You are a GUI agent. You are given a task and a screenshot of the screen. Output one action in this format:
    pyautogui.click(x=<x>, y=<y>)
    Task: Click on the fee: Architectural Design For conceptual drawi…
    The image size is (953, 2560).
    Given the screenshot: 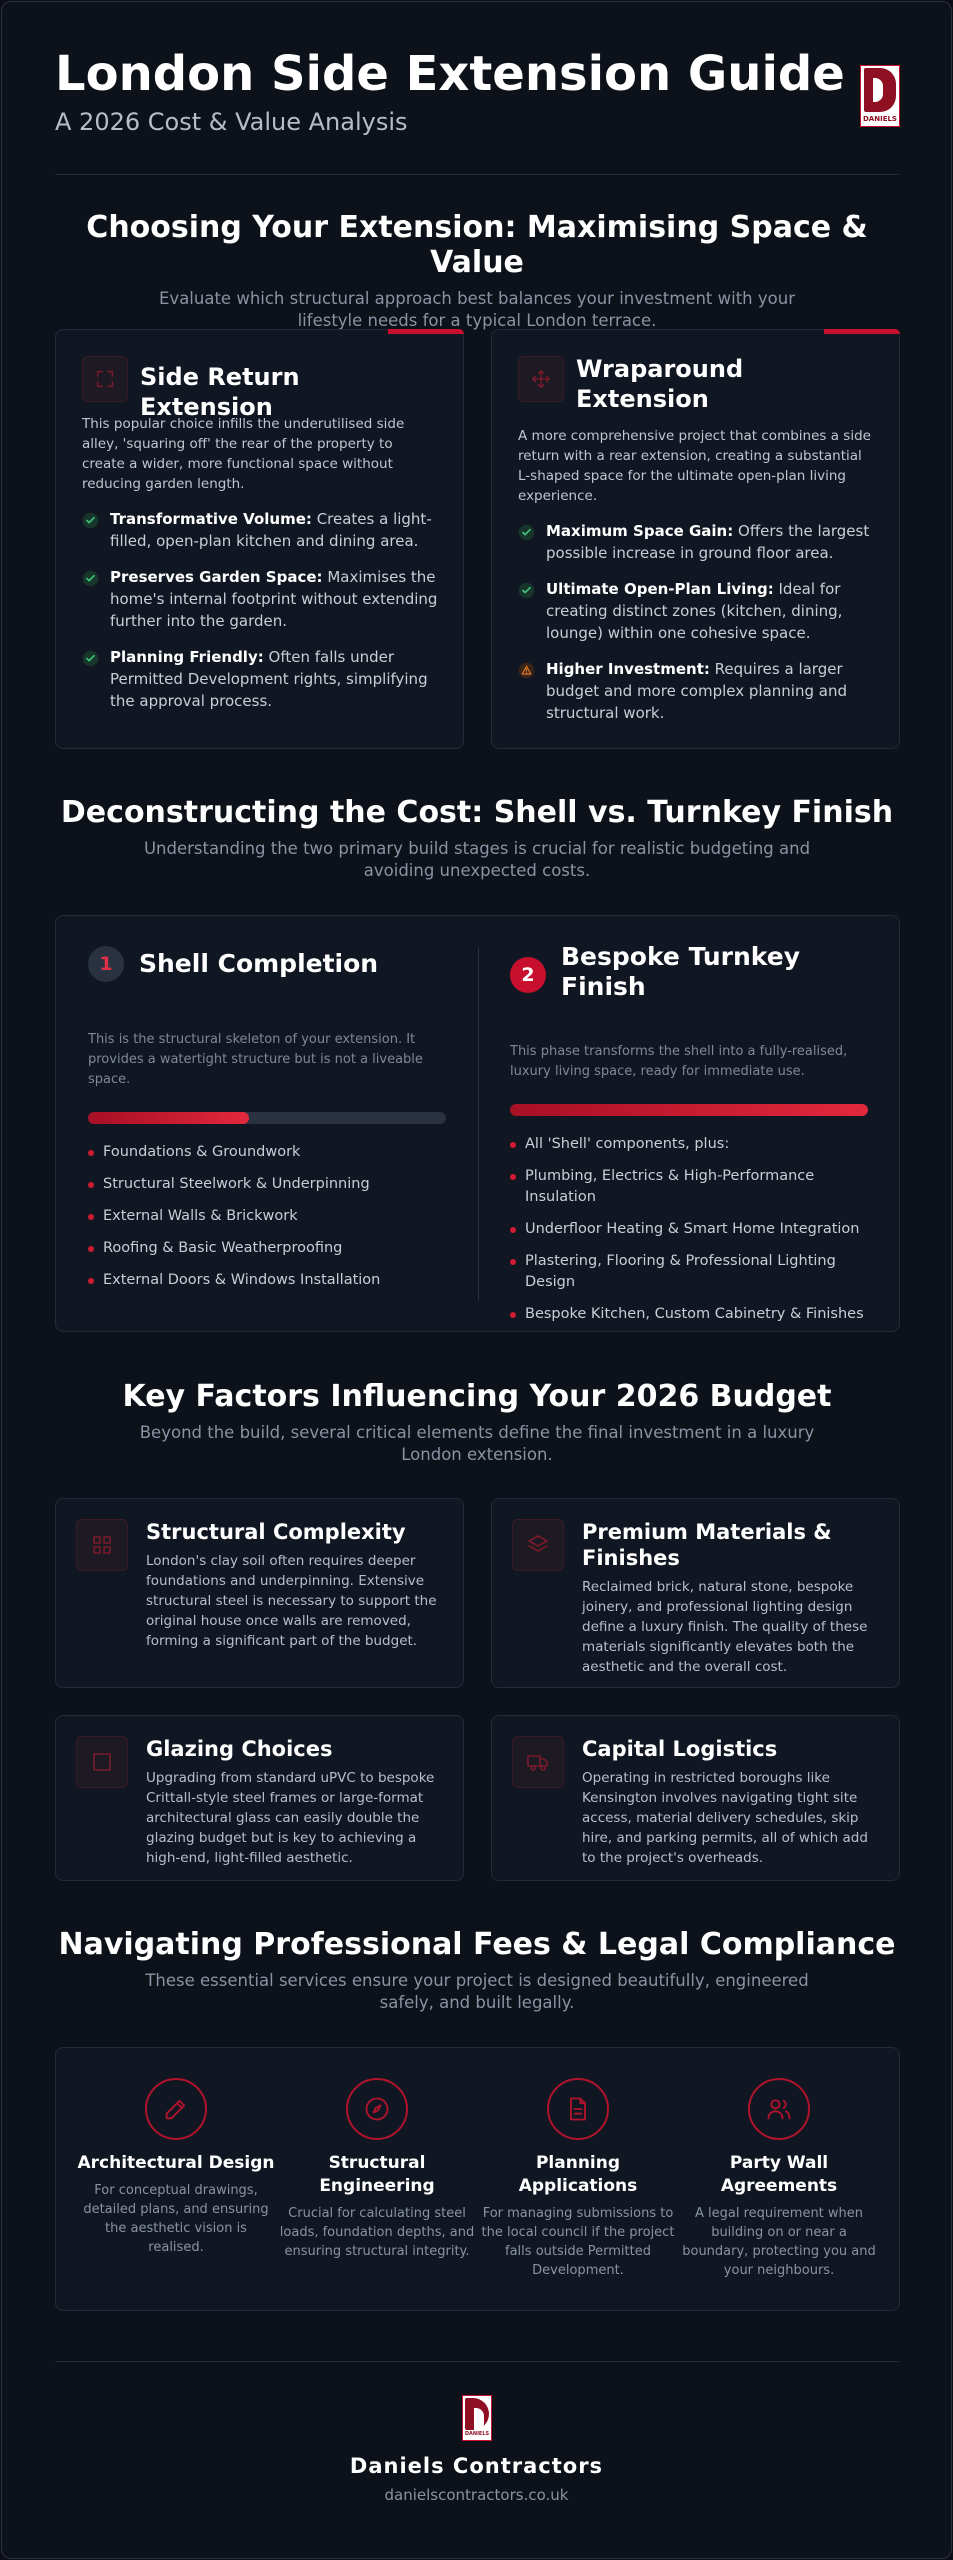 What is the action you would take?
    pyautogui.click(x=176, y=2167)
    